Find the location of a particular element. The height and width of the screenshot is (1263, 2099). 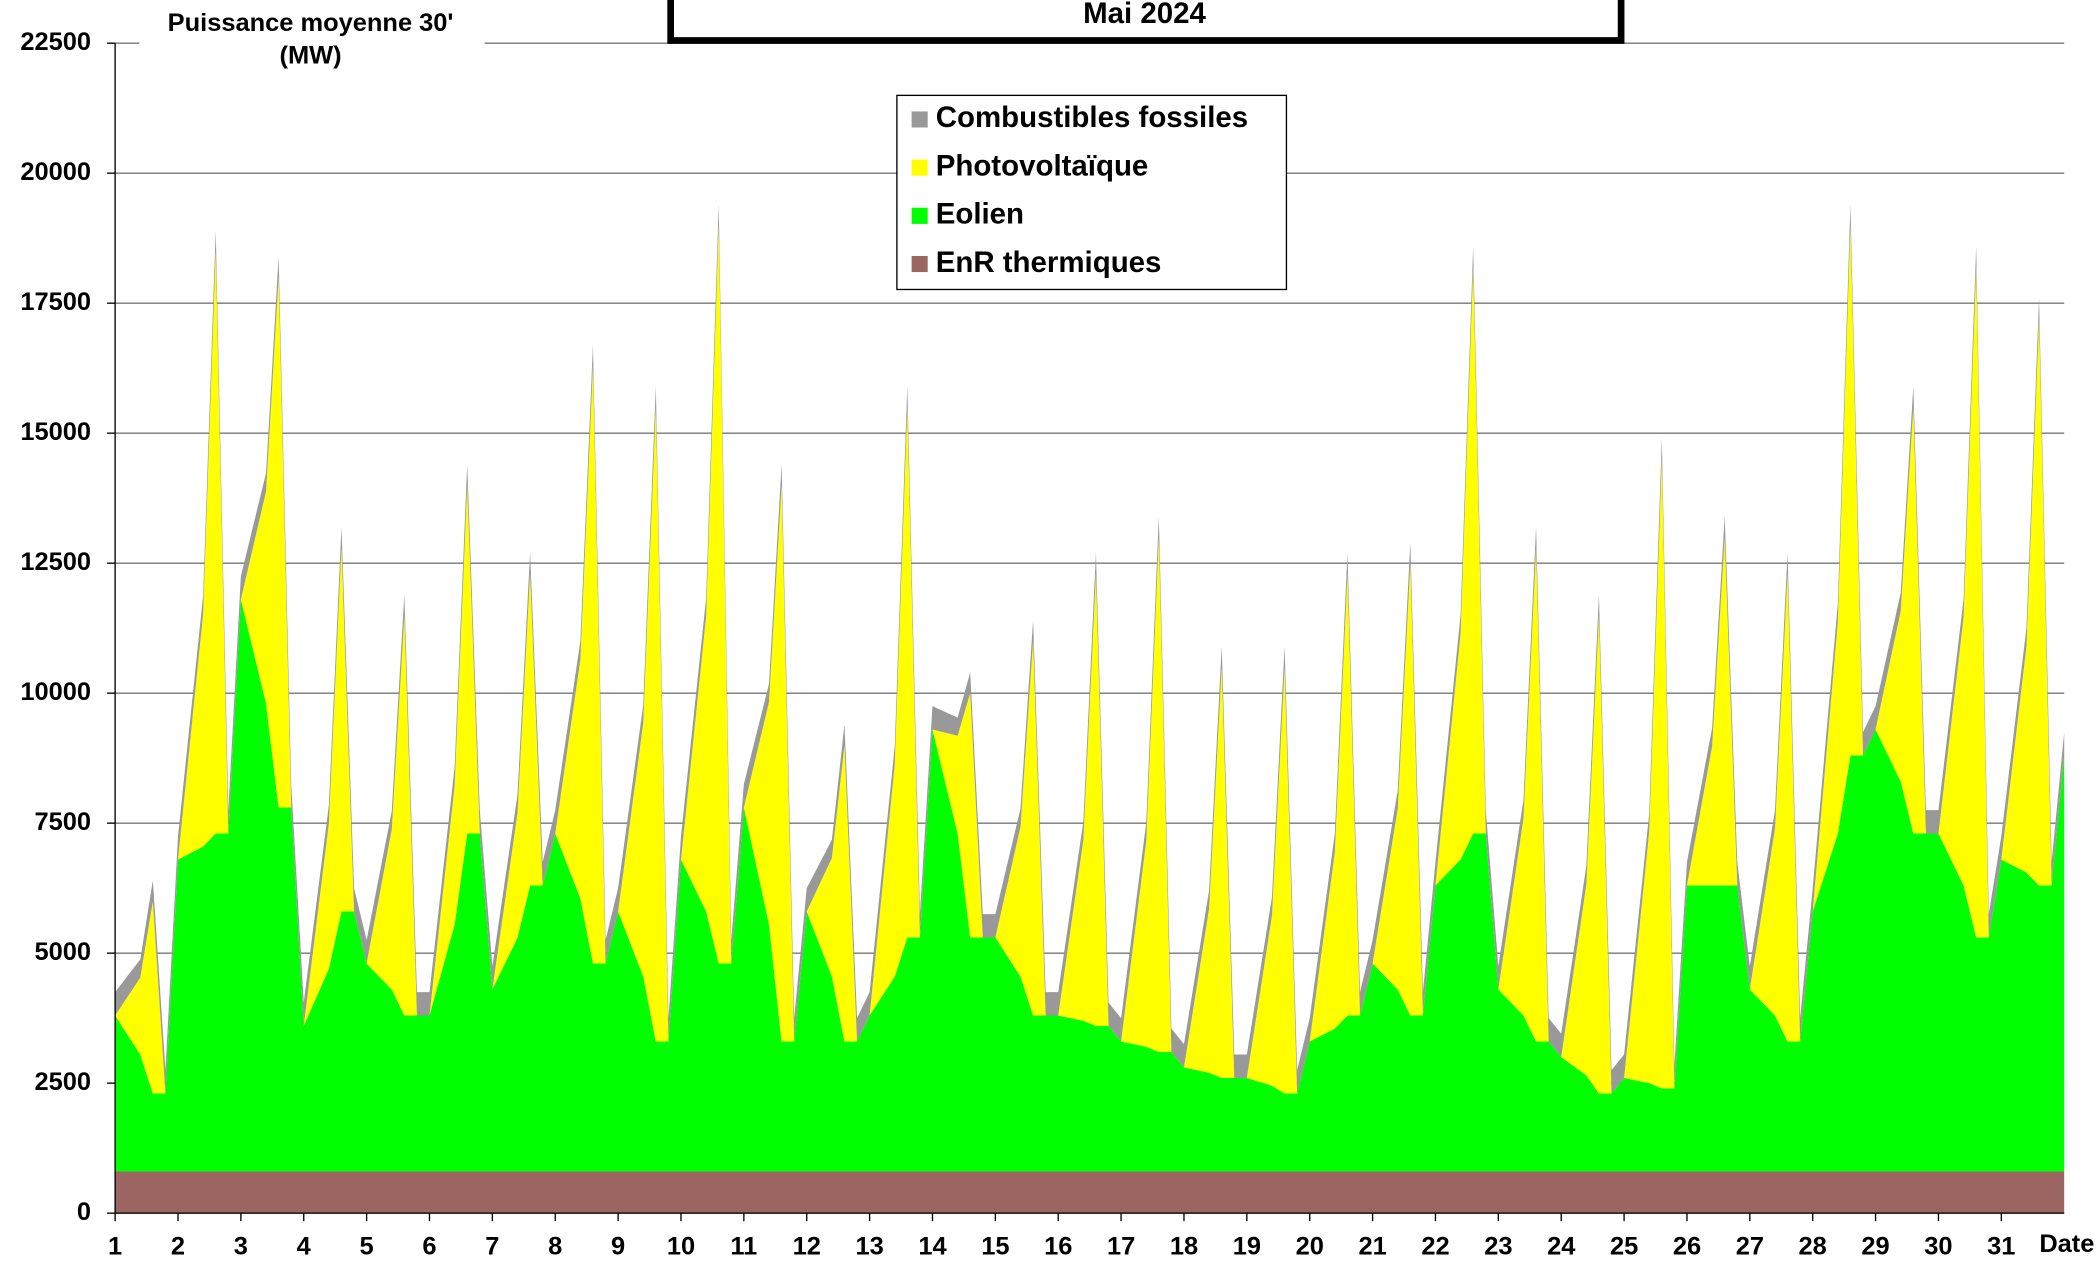

x-tick-label: 22 is located at coordinates (1435, 1247).